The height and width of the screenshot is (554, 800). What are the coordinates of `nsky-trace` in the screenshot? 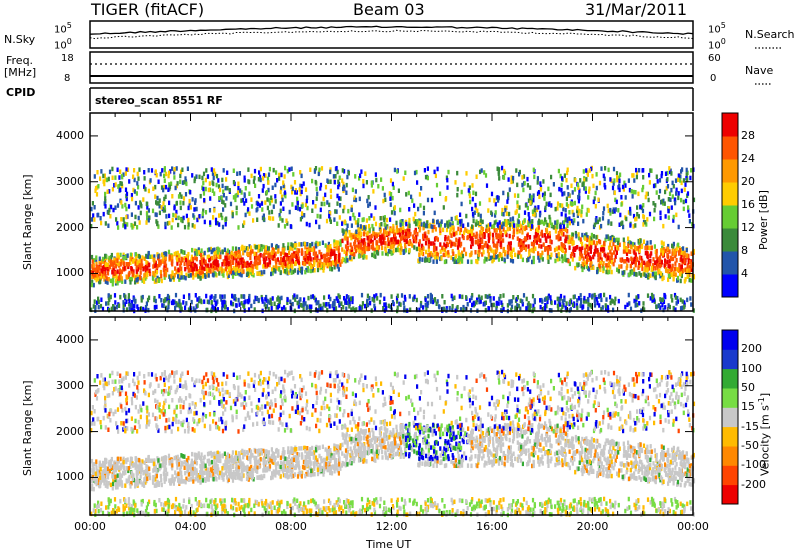 It's located at (391, 30).